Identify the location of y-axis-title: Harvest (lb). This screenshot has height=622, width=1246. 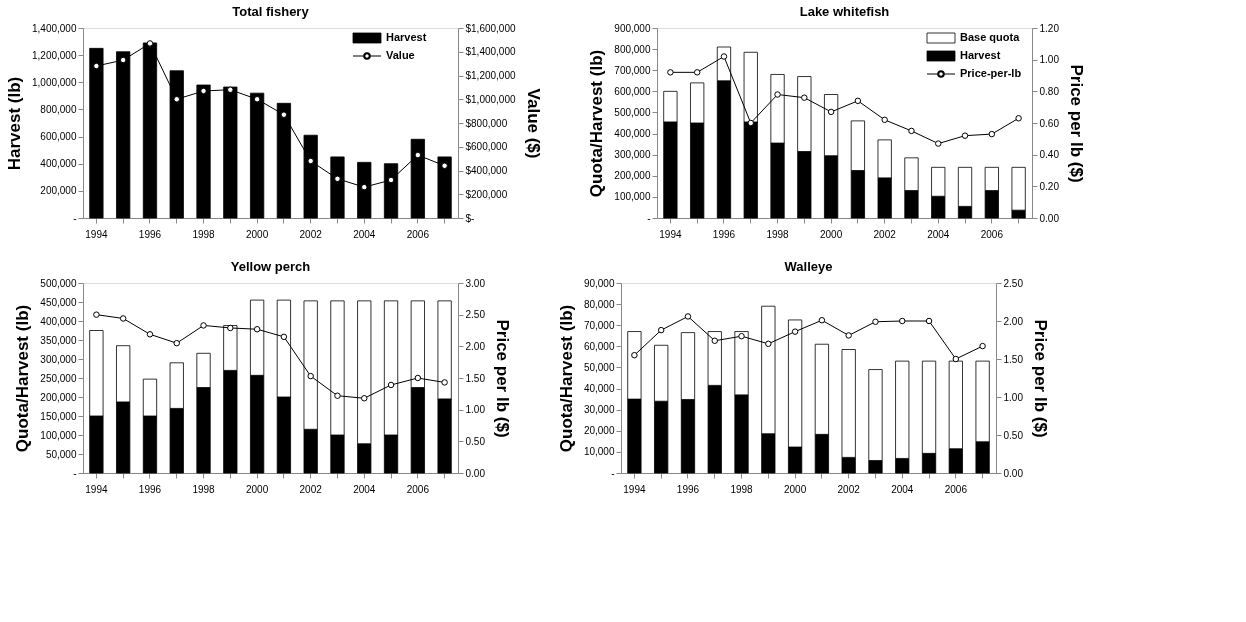
(15, 123).